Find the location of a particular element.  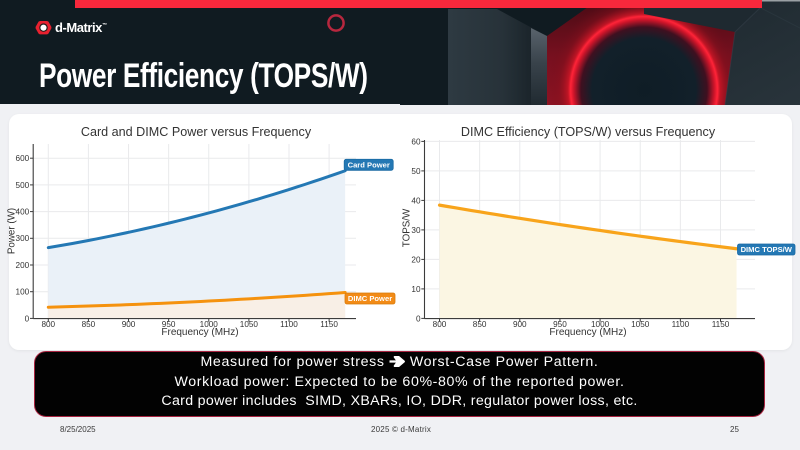

svg-text: Card Power is located at coordinates (369, 165).